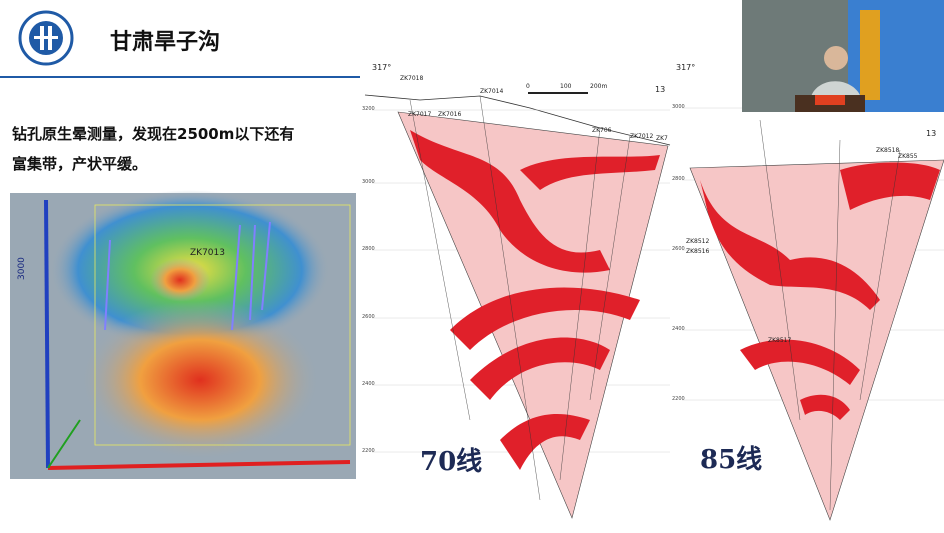 Image resolution: width=944 pixels, height=533 pixels. Describe the element at coordinates (662, 138) in the screenshot. I see `hole-label: ZK7` at that location.